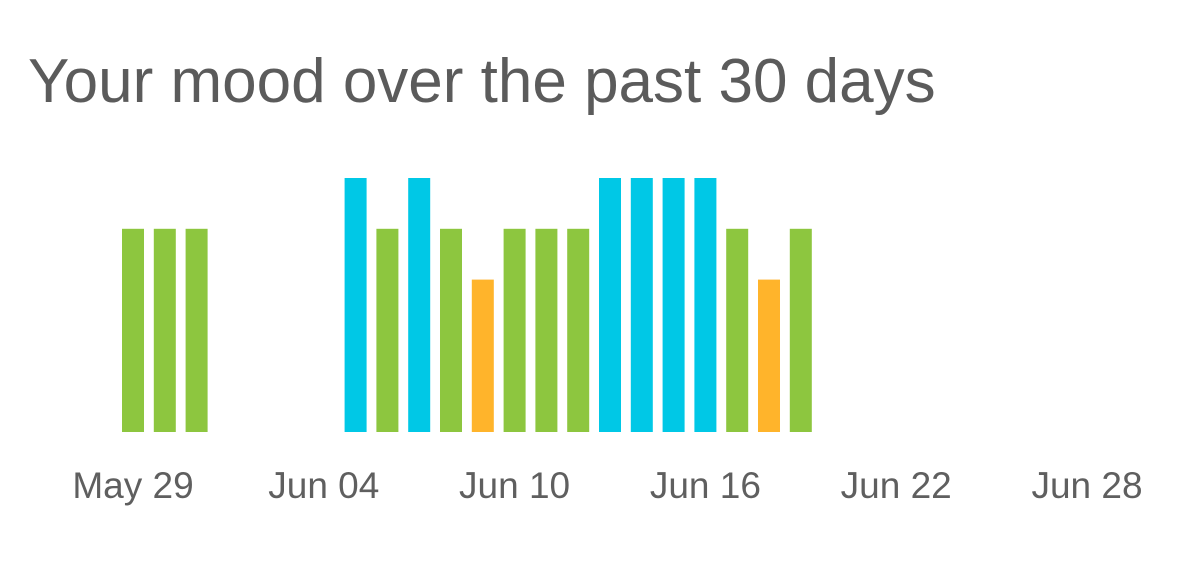 Image resolution: width=1200 pixels, height=565 pixels. I want to click on x-tick-label: Jun 22, so click(896, 485).